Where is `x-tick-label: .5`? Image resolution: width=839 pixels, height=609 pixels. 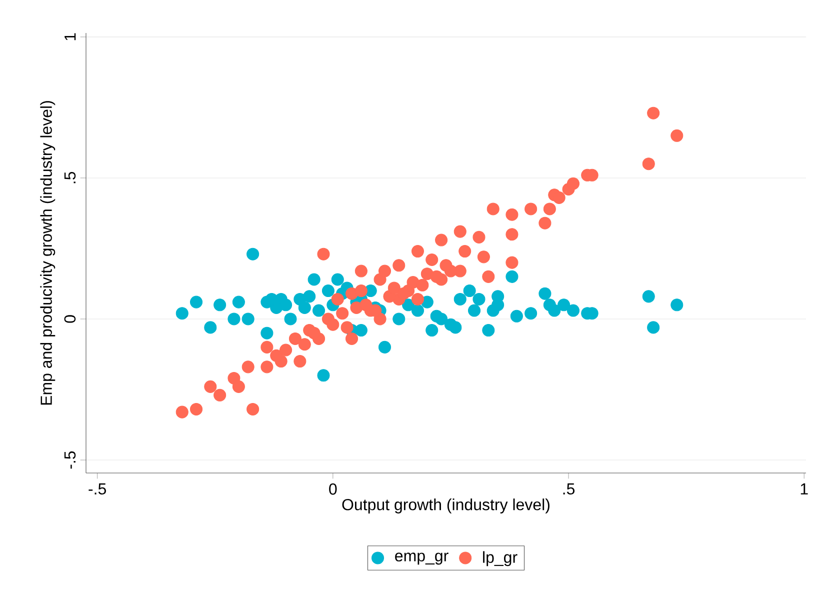
x-tick-label: .5 is located at coordinates (569, 489).